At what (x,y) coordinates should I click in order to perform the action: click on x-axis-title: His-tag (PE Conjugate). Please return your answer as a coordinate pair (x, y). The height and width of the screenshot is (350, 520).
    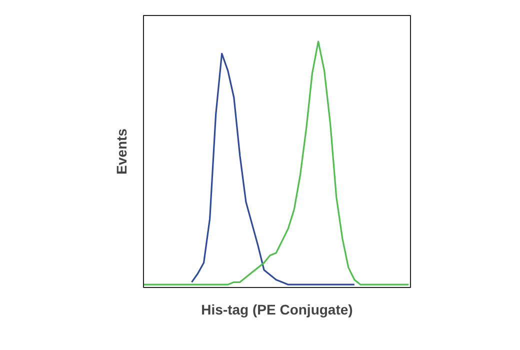
    Looking at the image, I should click on (277, 310).